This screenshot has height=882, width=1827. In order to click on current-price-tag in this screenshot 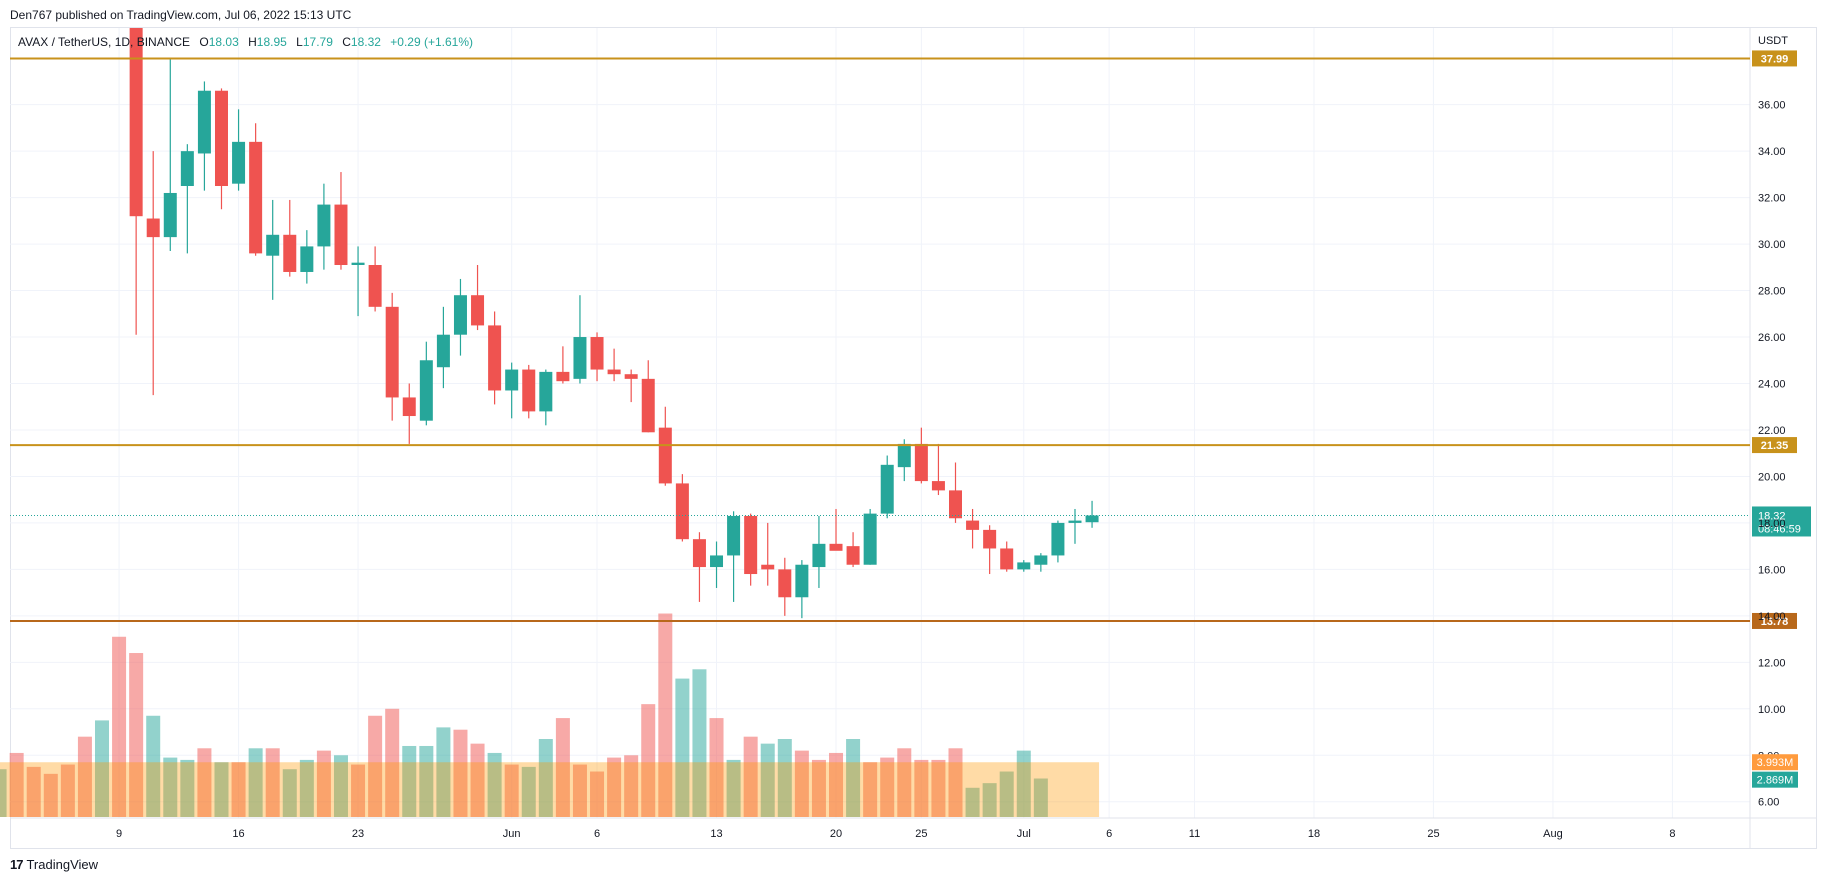, I will do `click(1781, 521)`.